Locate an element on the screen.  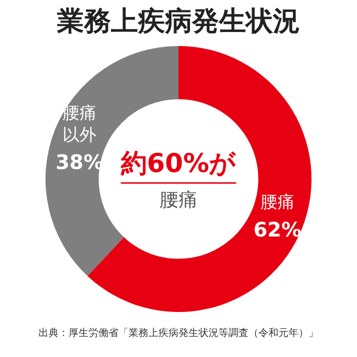
source-note: 出典：厚生労働省「業務上疾病発生状況等調査（令和元年）」 is located at coordinates (179, 333).